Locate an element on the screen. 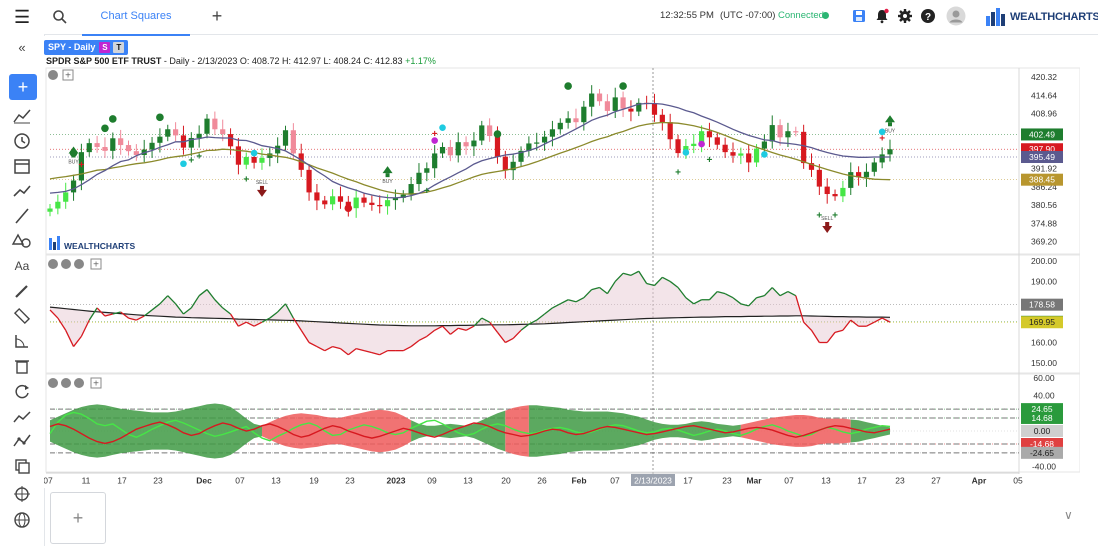  x-tick-label: 27 is located at coordinates (936, 481).